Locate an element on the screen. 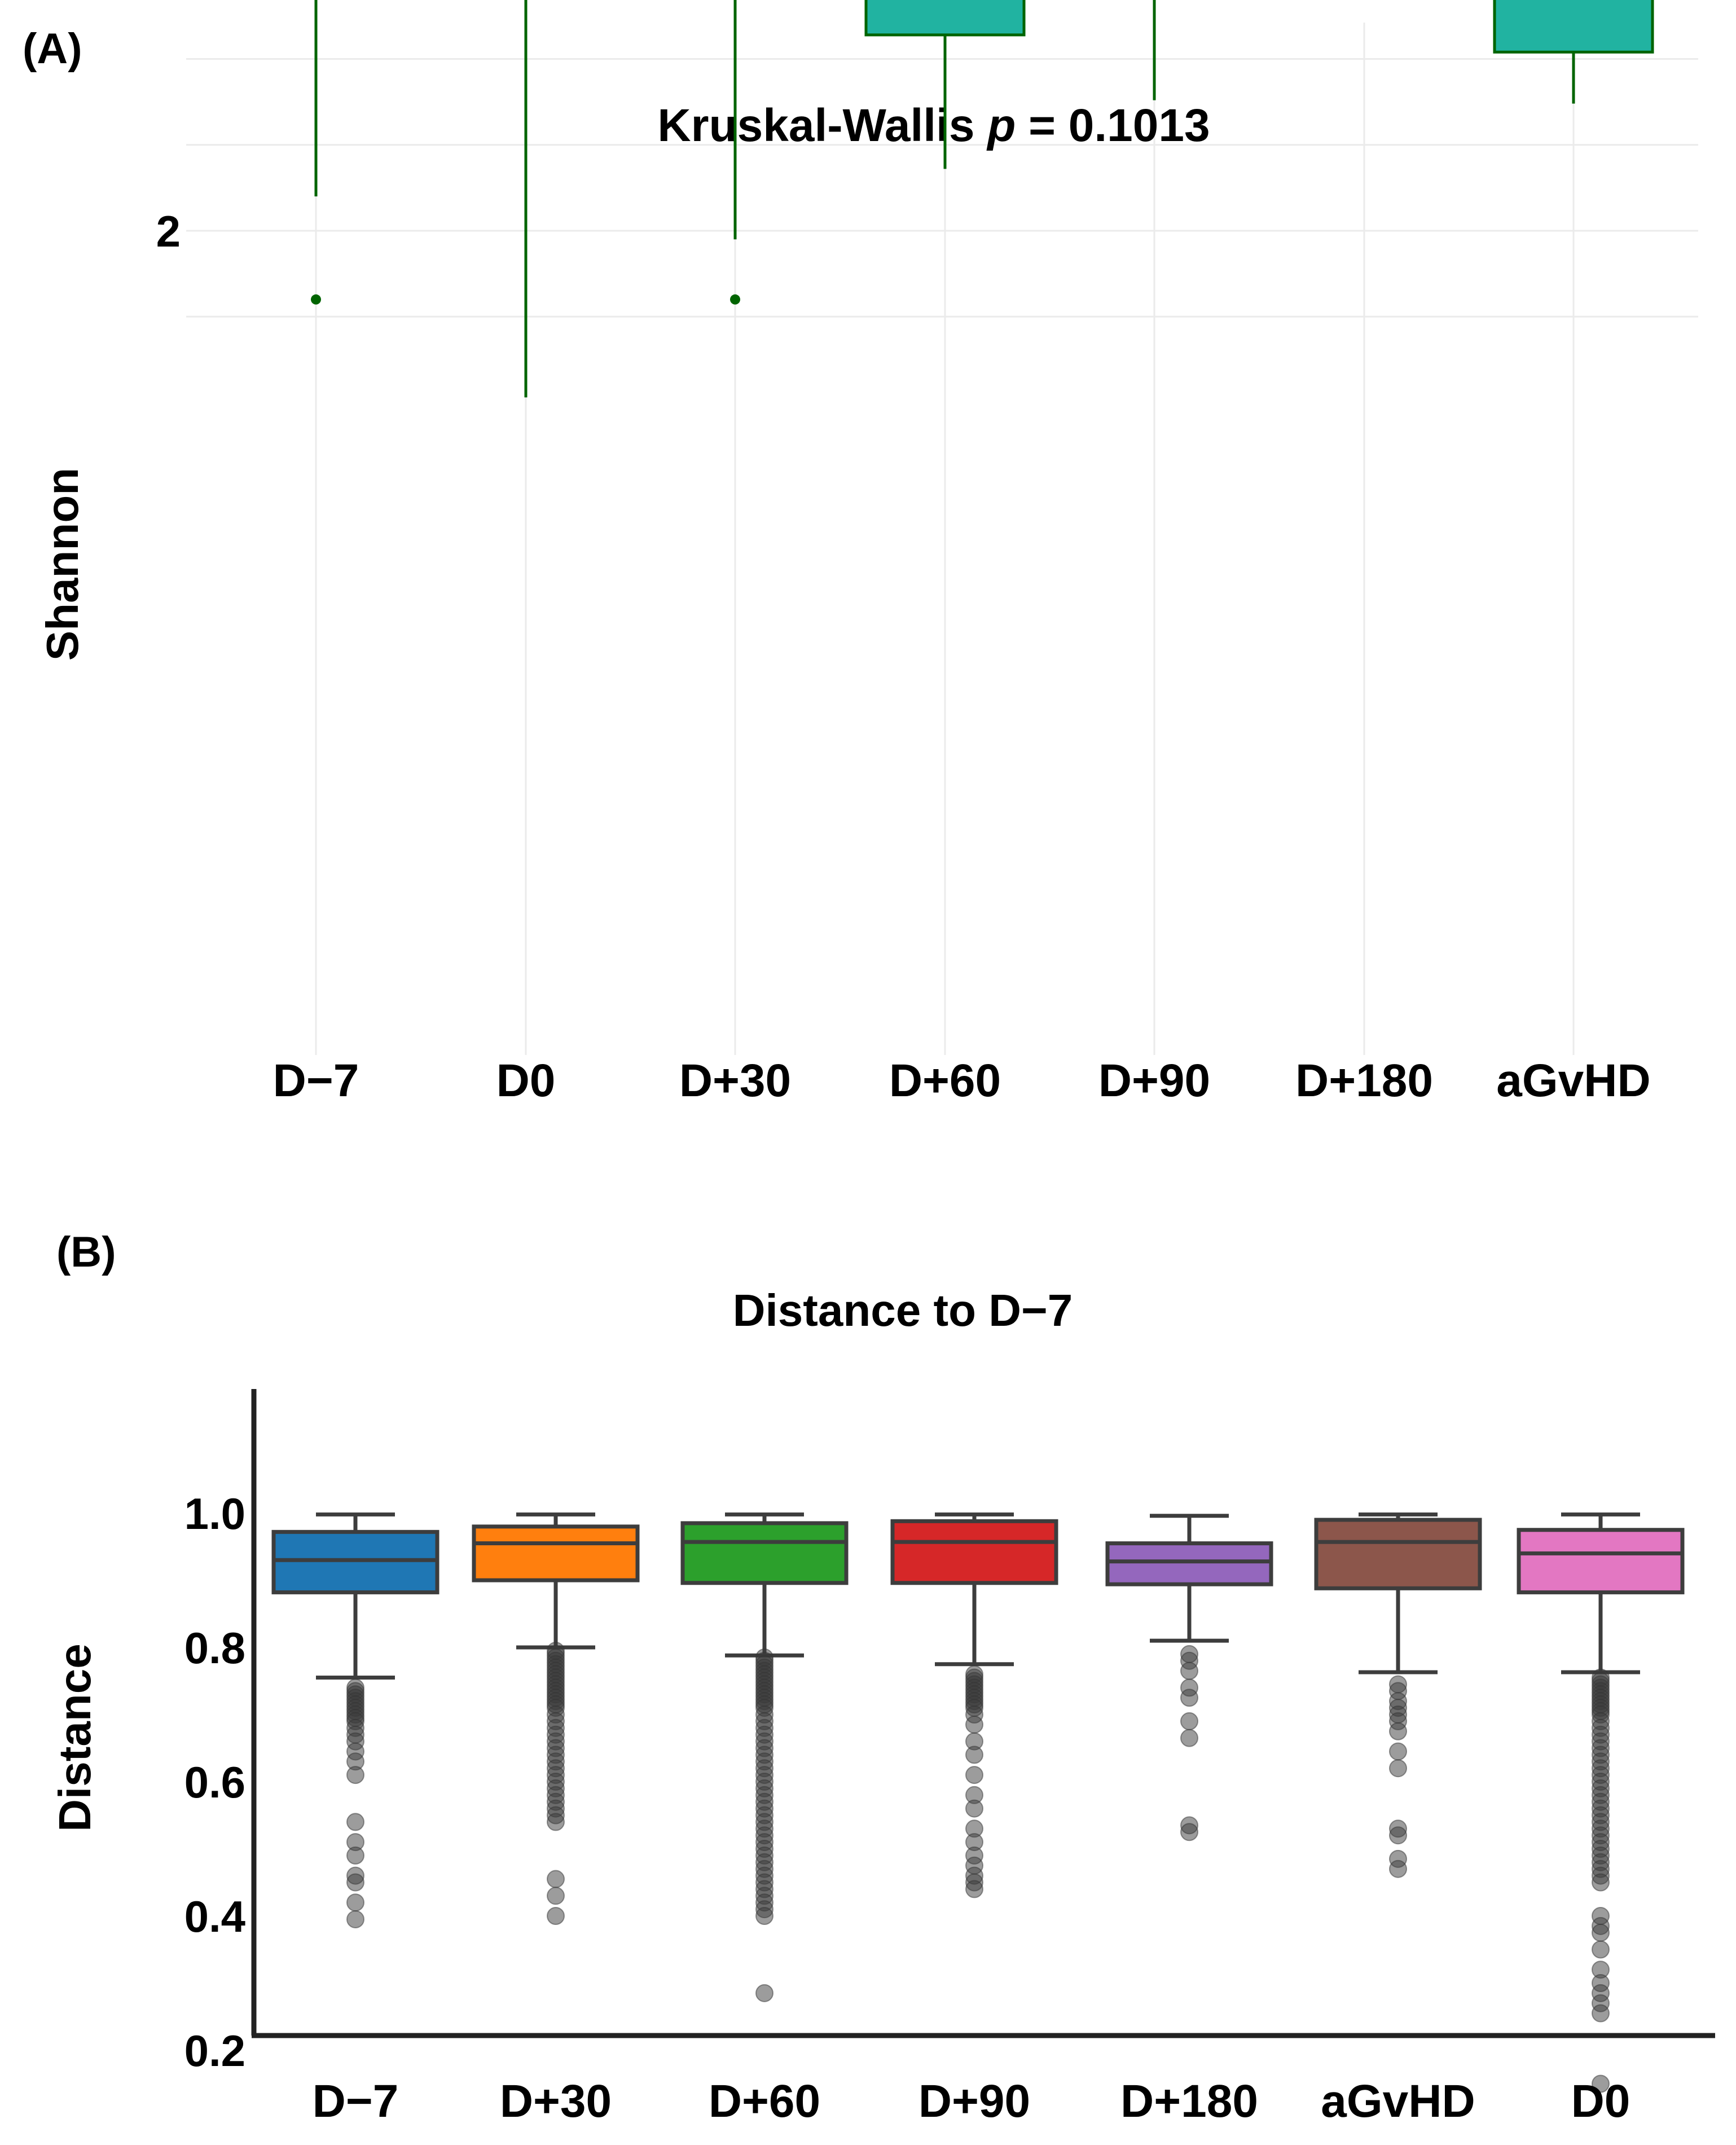 The width and height of the screenshot is (1736, 2145). y-tick-label: 0.8 is located at coordinates (215, 1648).